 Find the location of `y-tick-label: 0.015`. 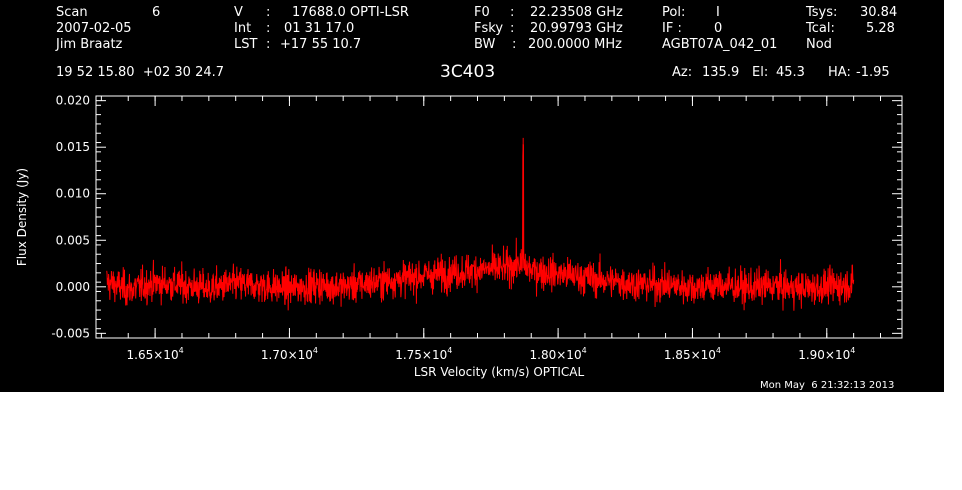

y-tick-label: 0.015 is located at coordinates (73, 147).